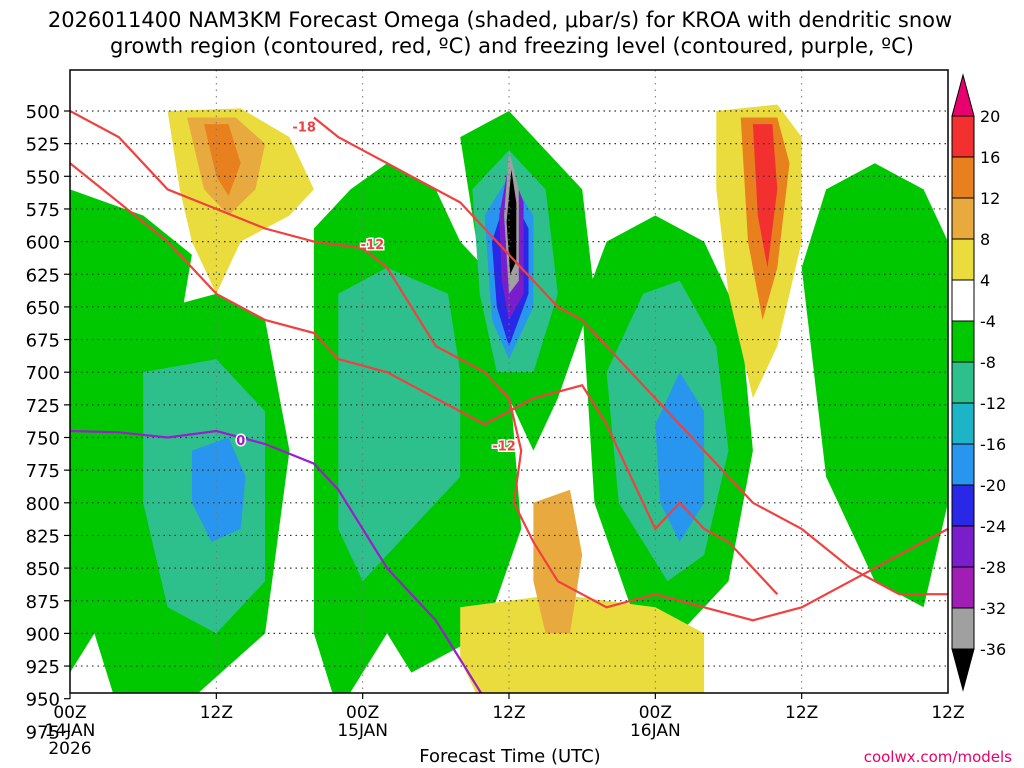 This screenshot has width=1024, height=768. Describe the element at coordinates (69, 713) in the screenshot. I see `x-tick-label-0-0: 00Z` at that location.